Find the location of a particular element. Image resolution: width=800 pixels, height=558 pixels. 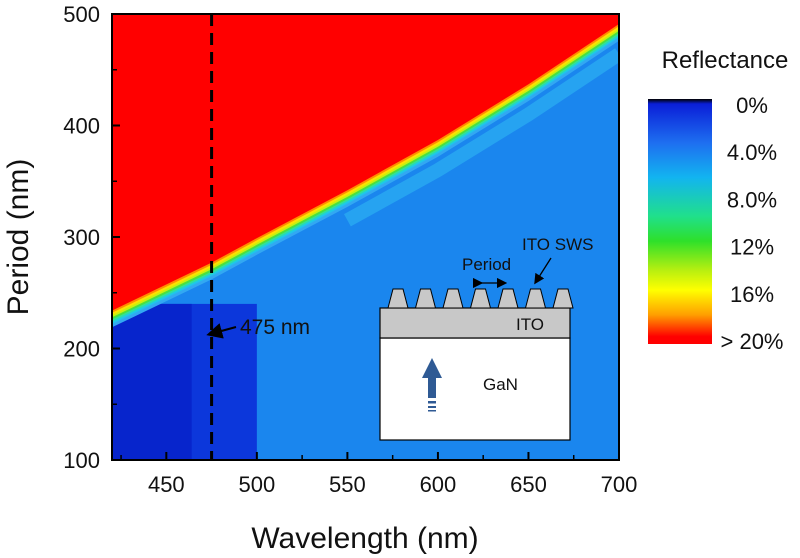

x-axis-label: Wavelength (nm) is located at coordinates (364, 538).